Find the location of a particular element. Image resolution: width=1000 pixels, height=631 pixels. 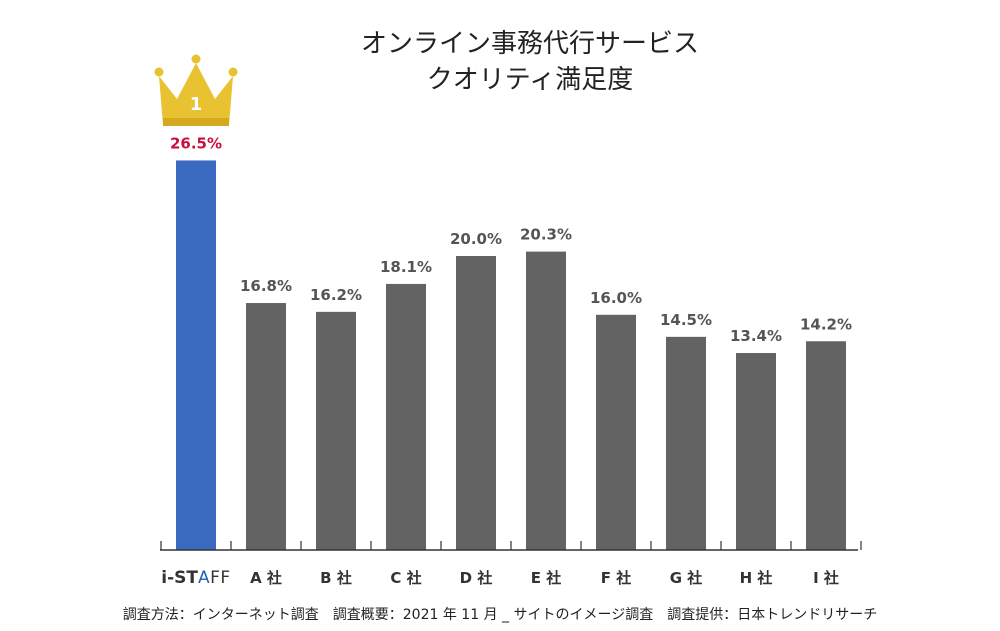

value-label-3: 18.1% is located at coordinates (406, 267).